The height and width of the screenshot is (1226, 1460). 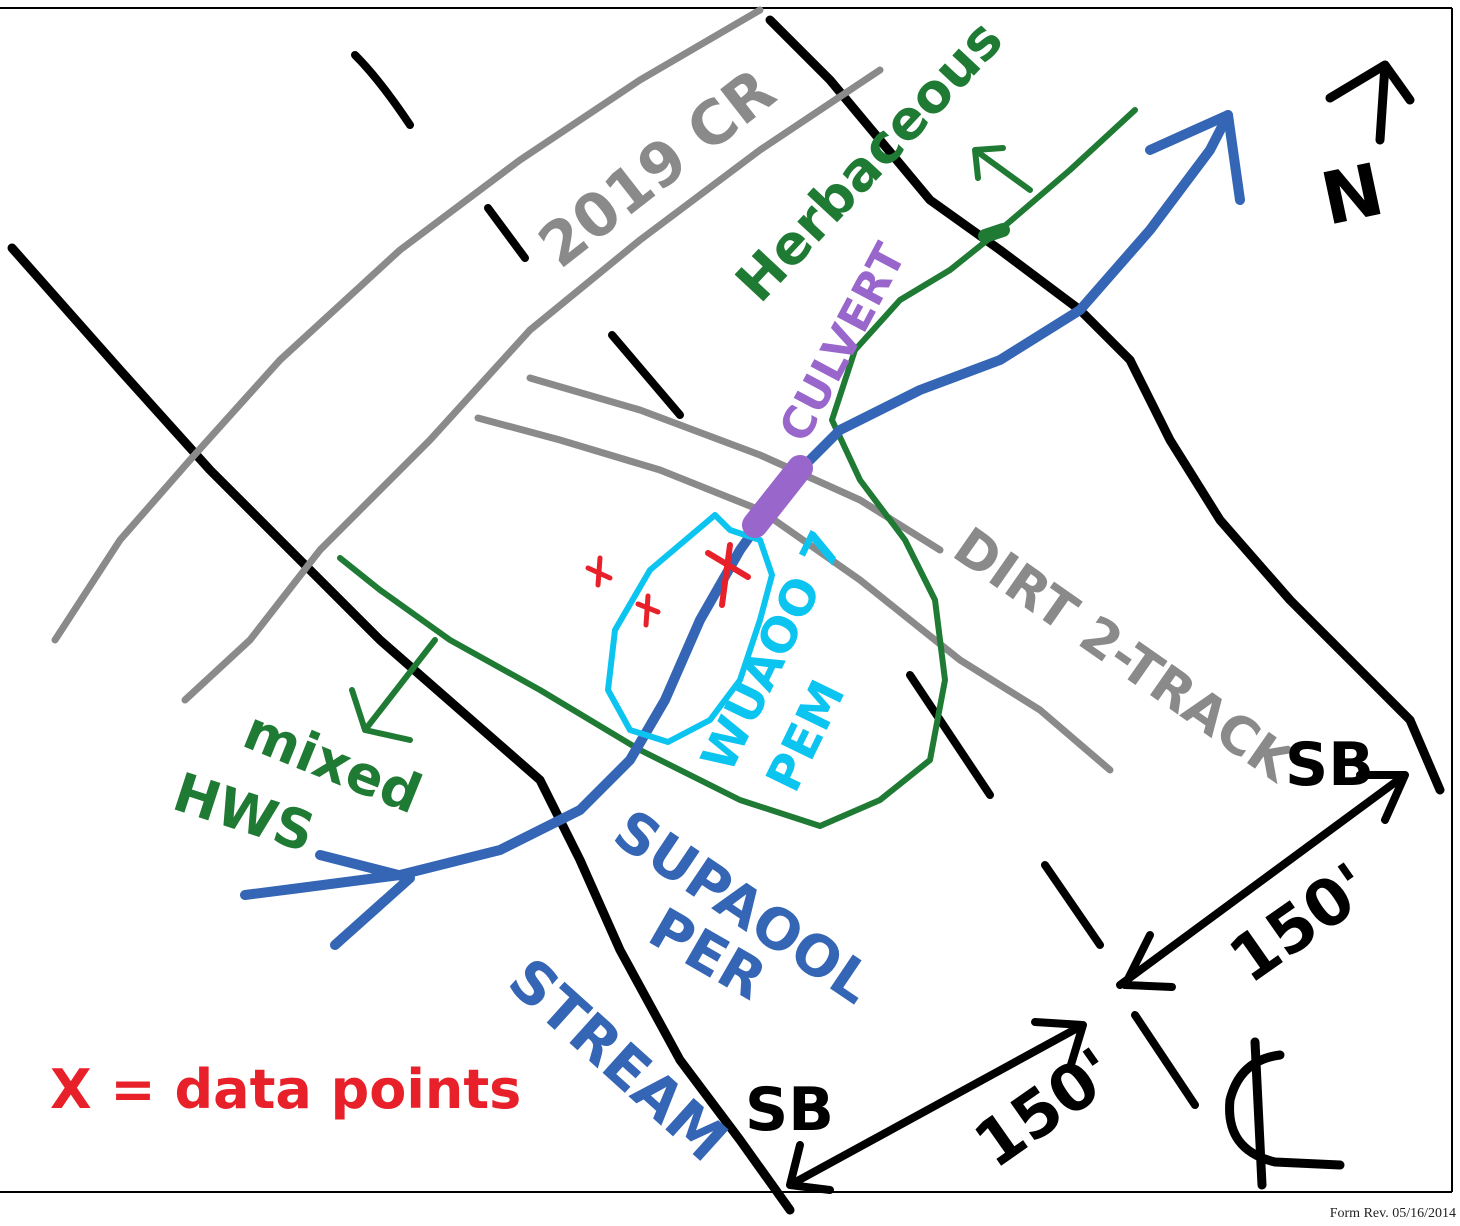 What do you see at coordinates (1370, 102) in the screenshot?
I see `north-arrow-icon` at bounding box center [1370, 102].